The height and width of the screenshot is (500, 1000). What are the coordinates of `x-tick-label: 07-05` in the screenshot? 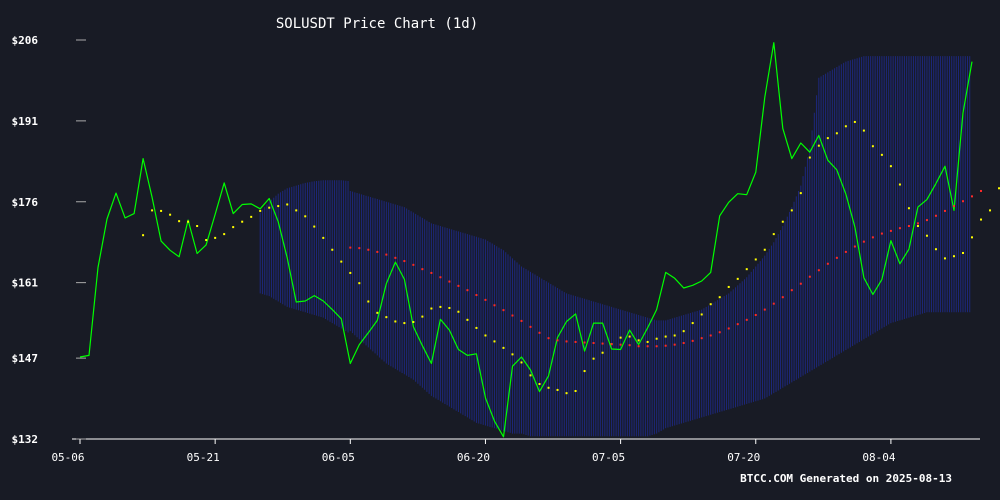 It's located at (608, 457).